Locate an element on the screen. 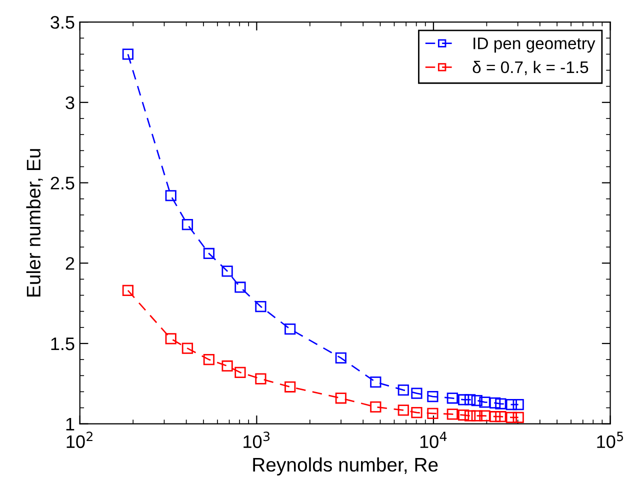  x-tick-label: 10$^{2}$ is located at coordinates (79, 440).